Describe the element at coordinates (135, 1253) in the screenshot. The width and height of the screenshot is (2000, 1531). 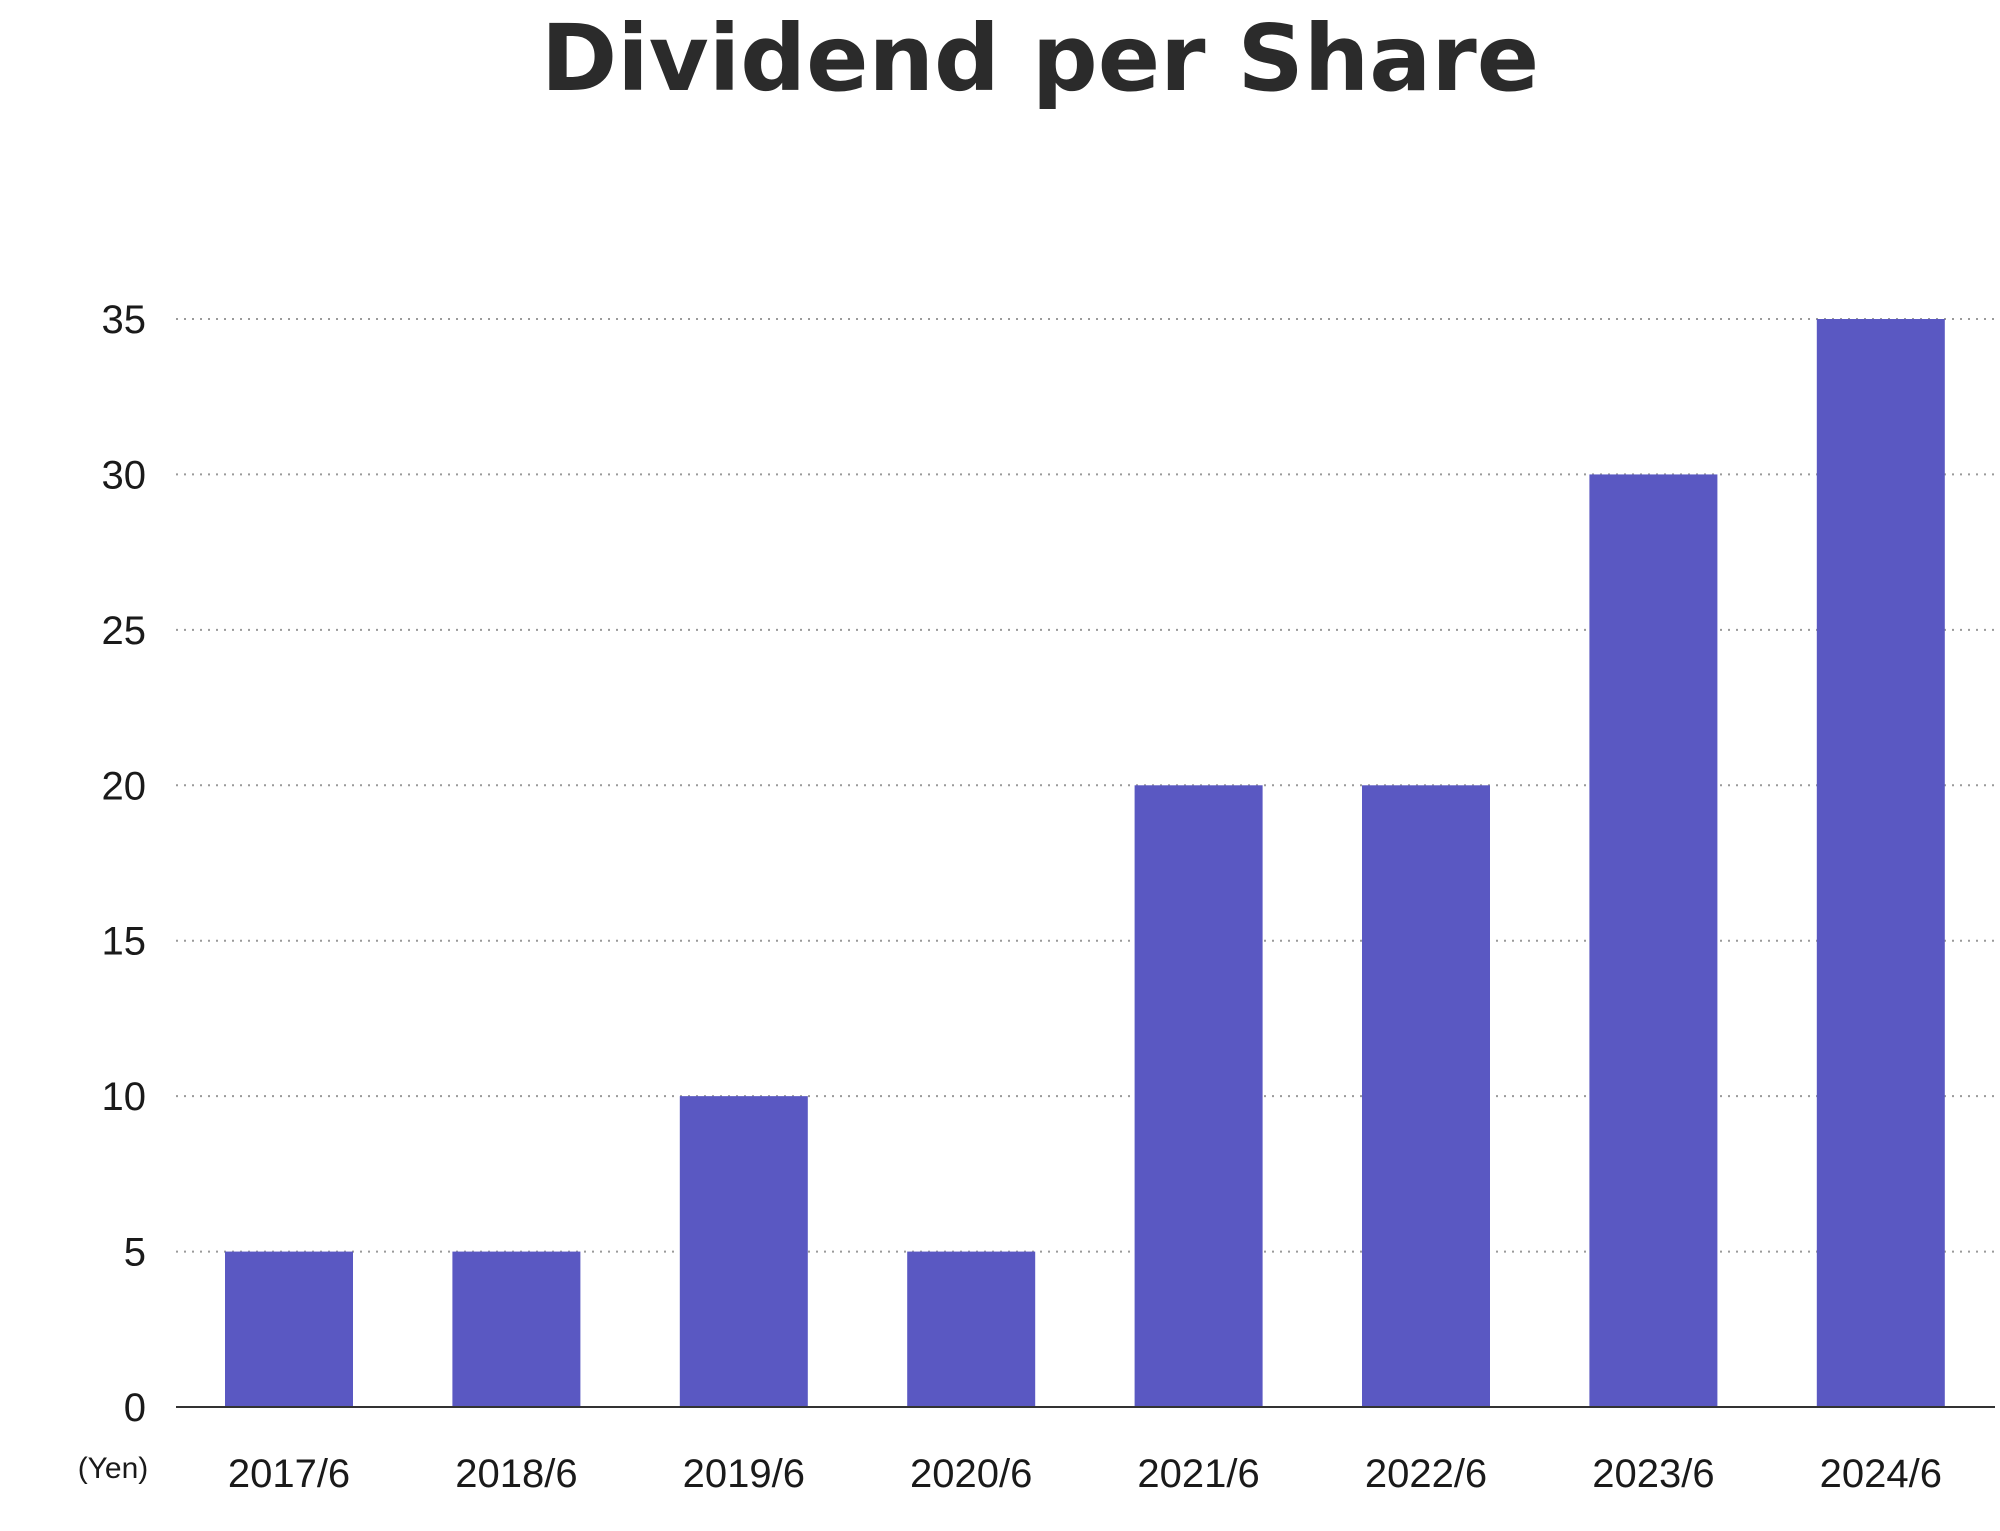
I see `y-tick-label: 5` at that location.